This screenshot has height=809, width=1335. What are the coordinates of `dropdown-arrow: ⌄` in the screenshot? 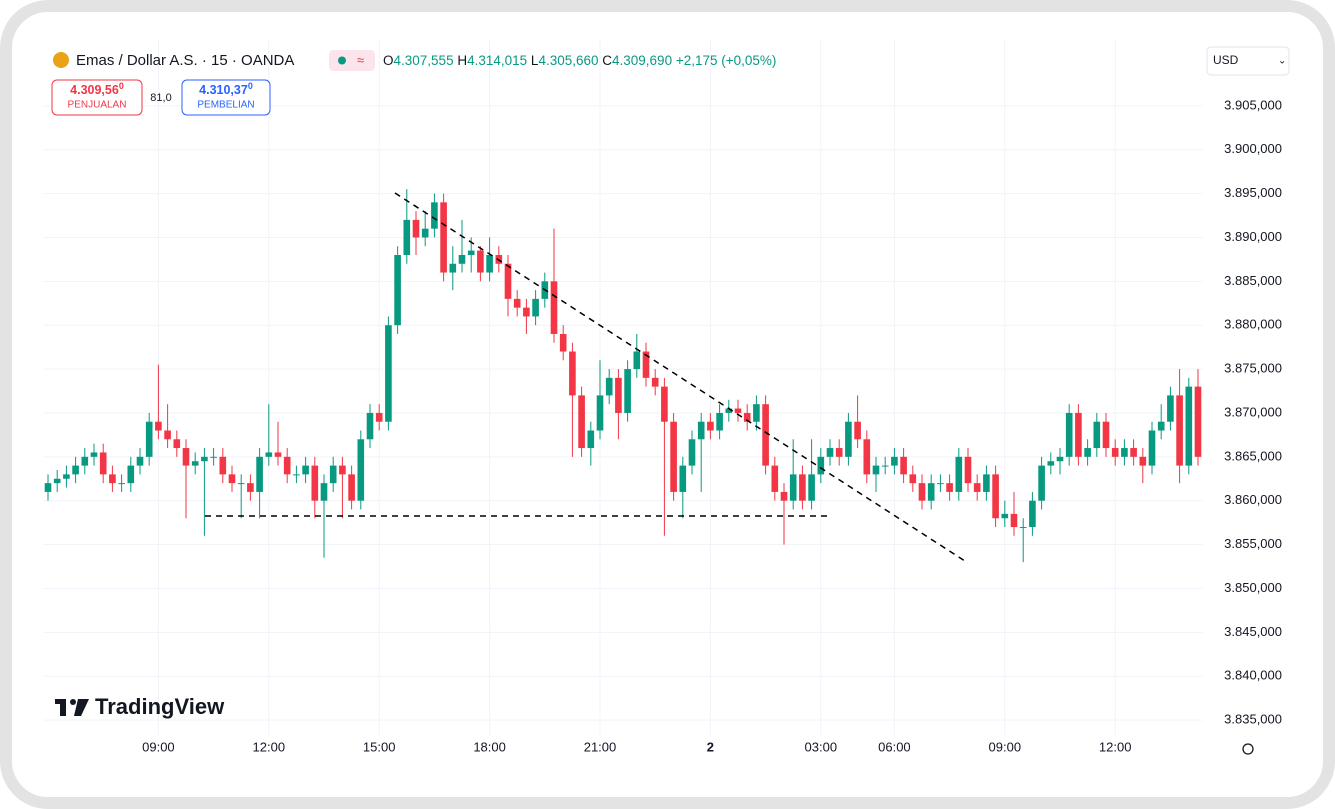 It's located at (1282, 61).